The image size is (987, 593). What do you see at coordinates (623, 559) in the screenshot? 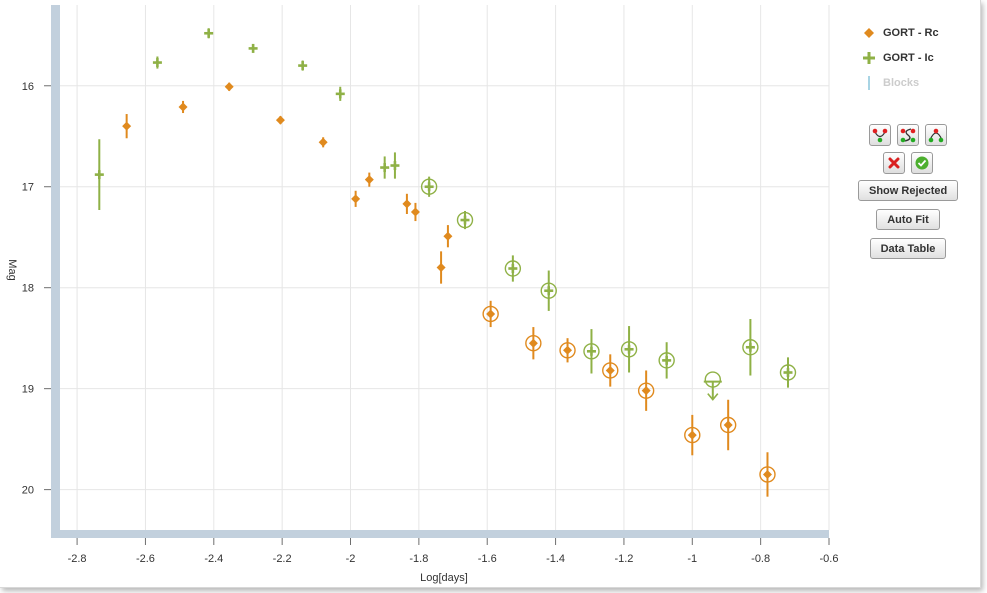
I see `x-tick-label: -1.2` at bounding box center [623, 559].